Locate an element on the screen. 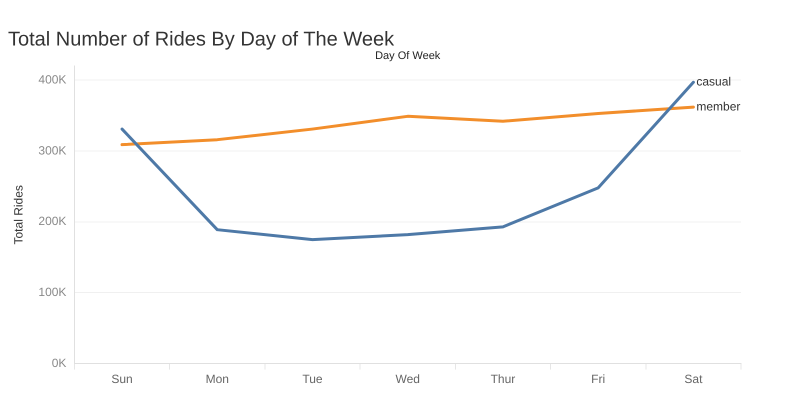 The height and width of the screenshot is (394, 799). x-tick-label: Wed is located at coordinates (407, 379).